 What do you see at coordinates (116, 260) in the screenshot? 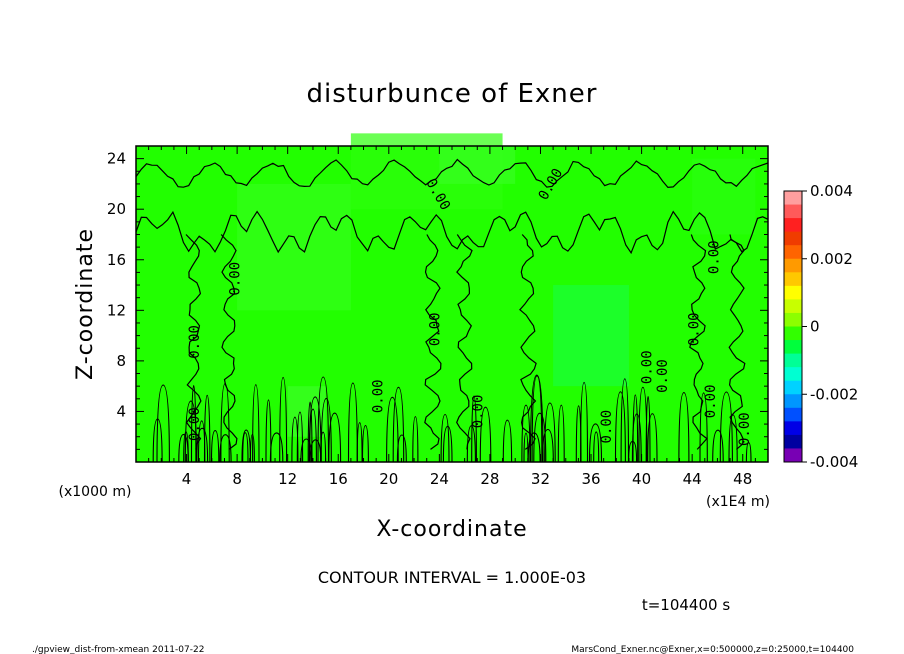
I see `y-tick-label: 16` at bounding box center [116, 260].